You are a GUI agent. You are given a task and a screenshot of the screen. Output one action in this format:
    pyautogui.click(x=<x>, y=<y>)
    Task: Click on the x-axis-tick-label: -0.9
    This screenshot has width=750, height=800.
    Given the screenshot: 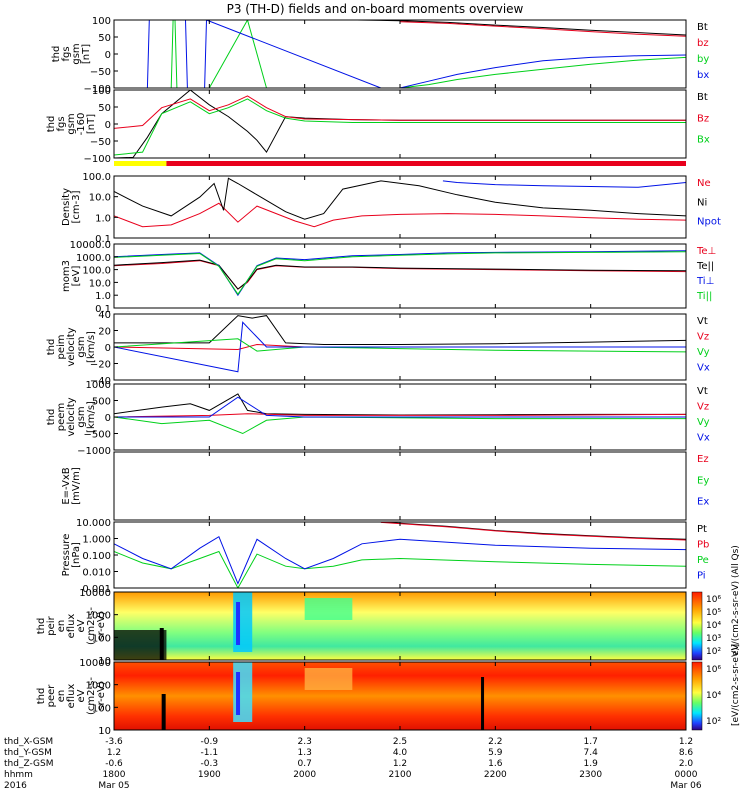 What is the action you would take?
    pyautogui.click(x=210, y=742)
    